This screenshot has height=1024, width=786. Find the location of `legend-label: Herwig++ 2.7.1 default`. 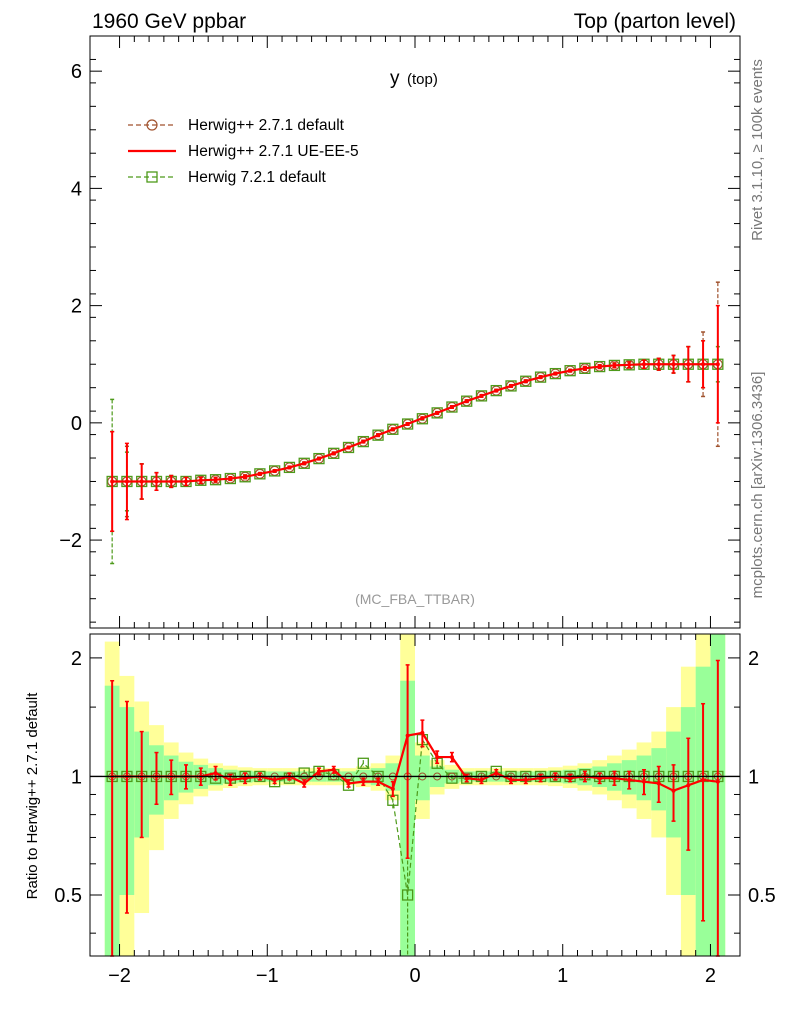

legend-label: Herwig++ 2.7.1 default is located at coordinates (266, 125).